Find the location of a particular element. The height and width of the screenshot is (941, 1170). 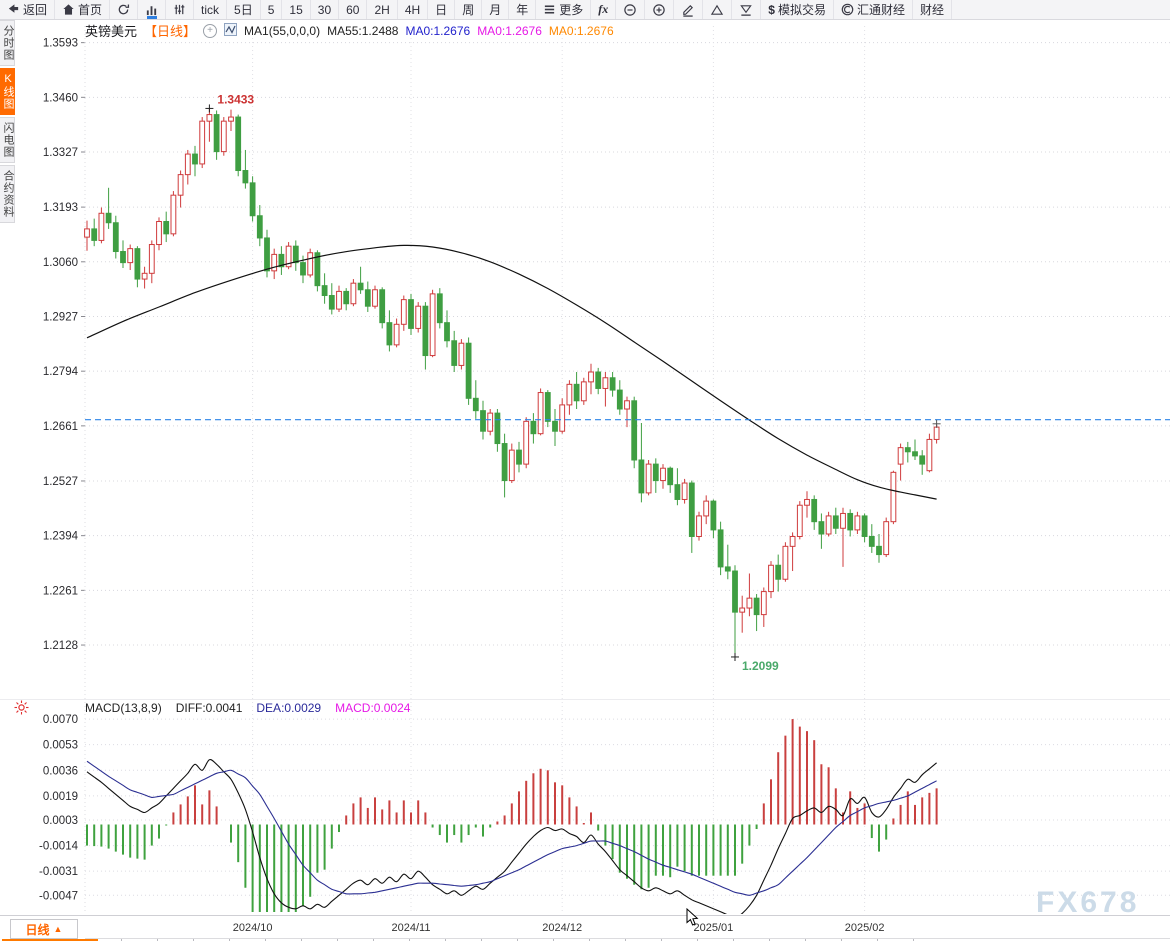

period-selector: 日线 ▲ is located at coordinates (44, 929).